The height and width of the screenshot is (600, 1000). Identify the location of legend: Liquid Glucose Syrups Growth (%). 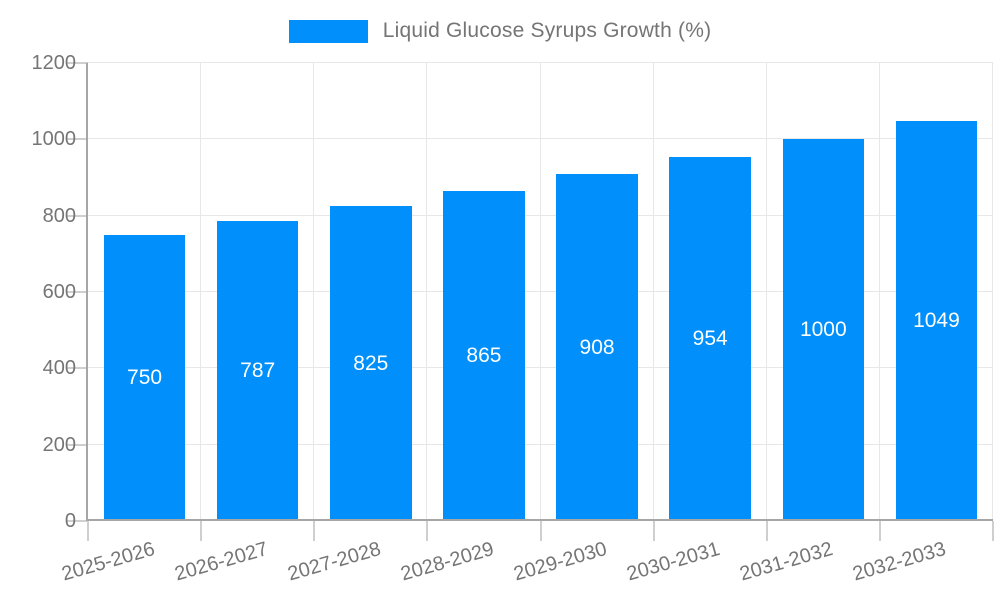
(500, 31).